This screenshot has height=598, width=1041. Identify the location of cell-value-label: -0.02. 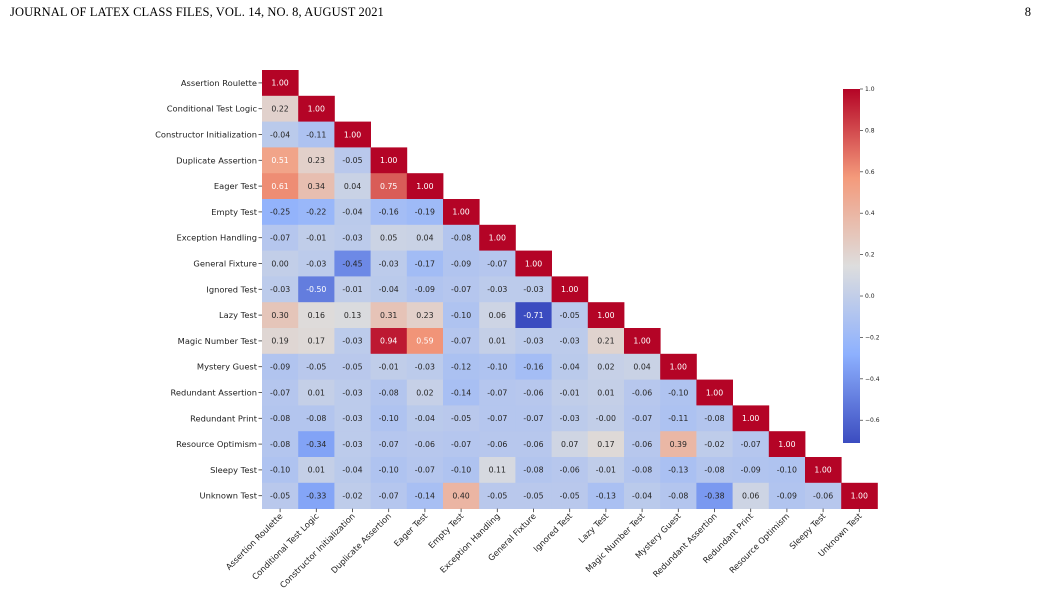
(714, 444).